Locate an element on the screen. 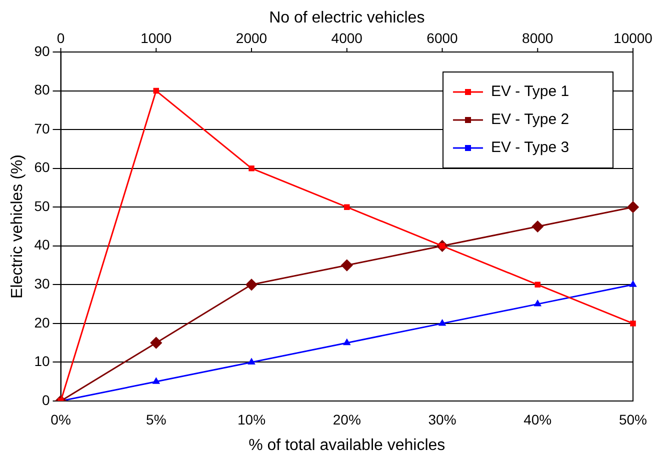 This screenshot has width=655, height=461. text: 2000 is located at coordinates (252, 38).